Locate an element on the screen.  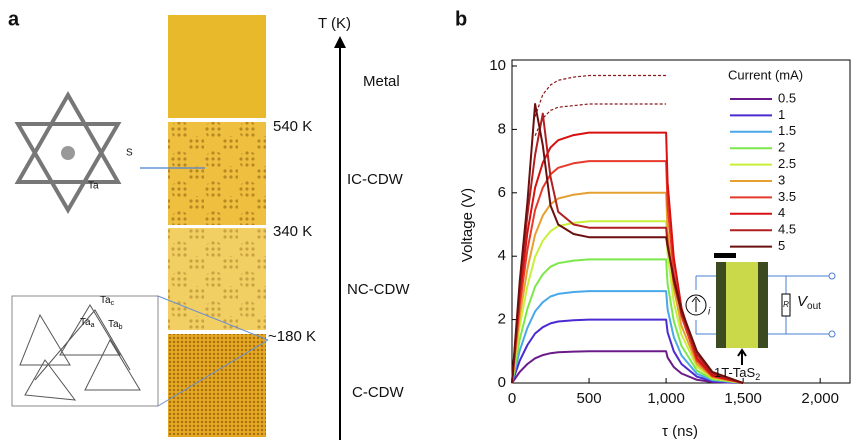
axis-label: T (K) is located at coordinates (334, 23).